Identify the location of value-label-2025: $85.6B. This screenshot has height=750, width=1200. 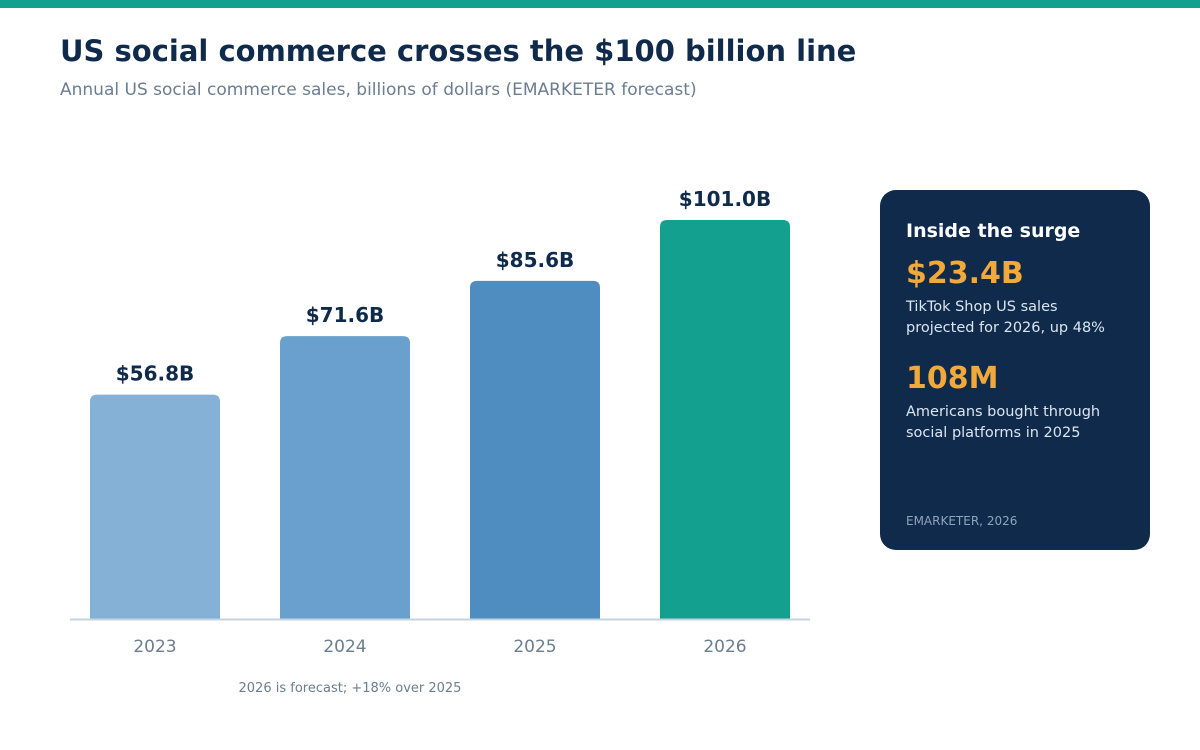
(535, 260).